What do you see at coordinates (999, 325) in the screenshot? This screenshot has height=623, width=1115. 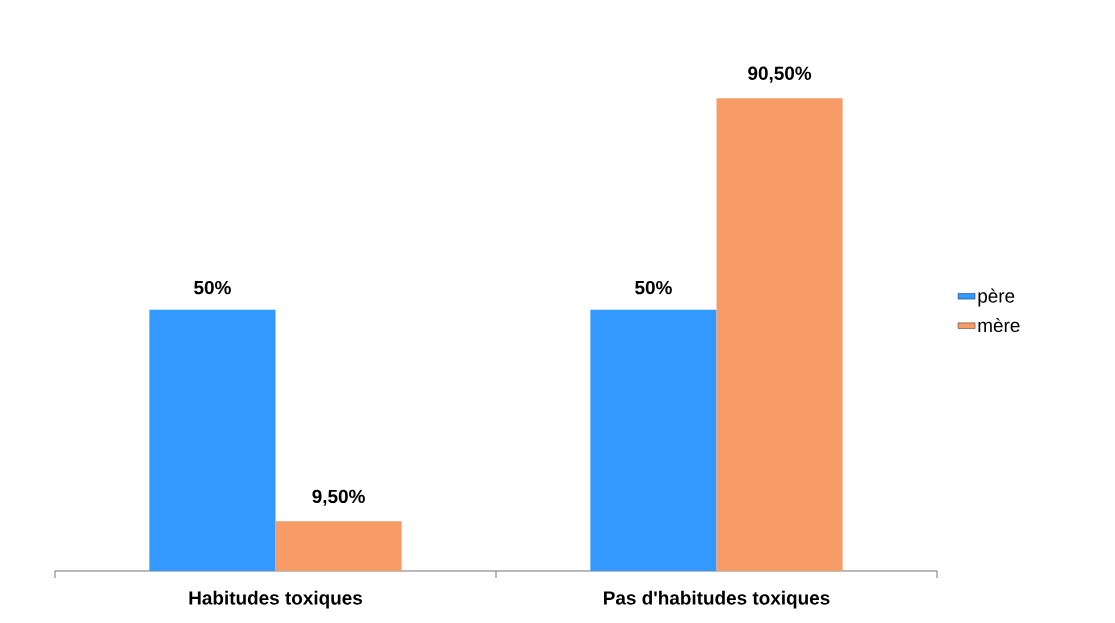 I see `legend-label: mère` at bounding box center [999, 325].